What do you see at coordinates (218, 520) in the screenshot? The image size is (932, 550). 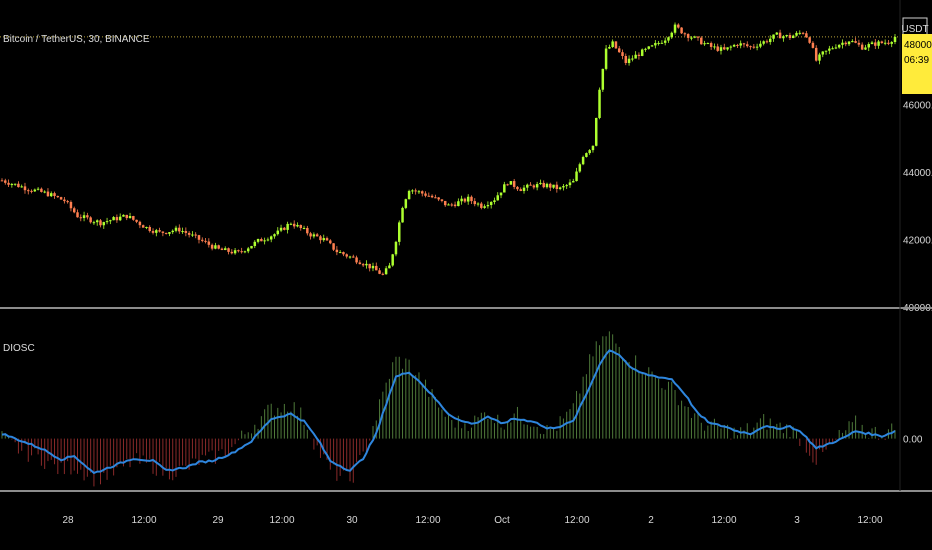 I see `time-tick-label: 29` at bounding box center [218, 520].